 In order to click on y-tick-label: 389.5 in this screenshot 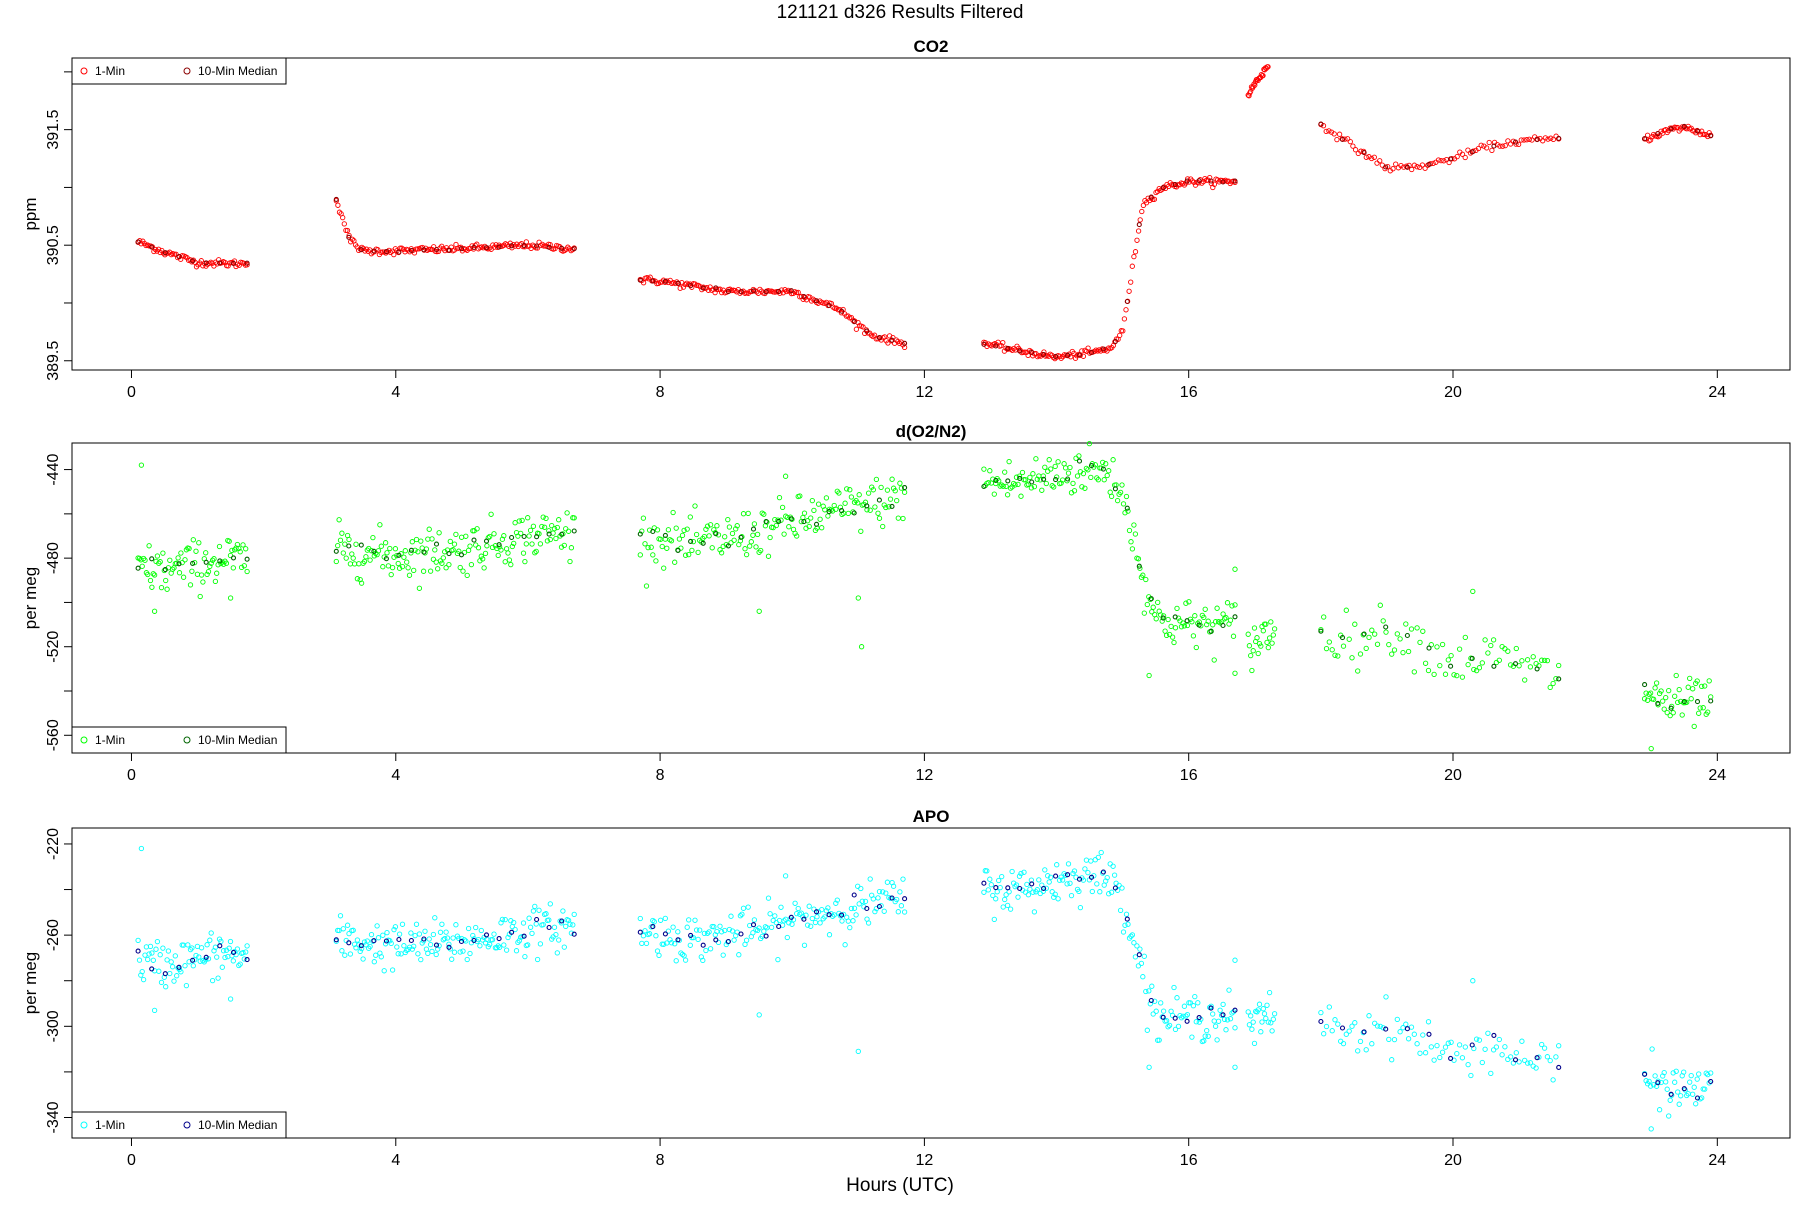, I will do `click(53, 361)`.